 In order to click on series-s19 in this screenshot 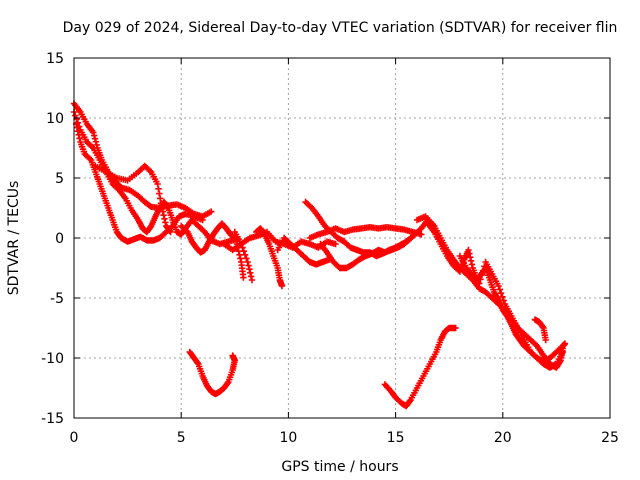, I will do `click(420, 367)`.